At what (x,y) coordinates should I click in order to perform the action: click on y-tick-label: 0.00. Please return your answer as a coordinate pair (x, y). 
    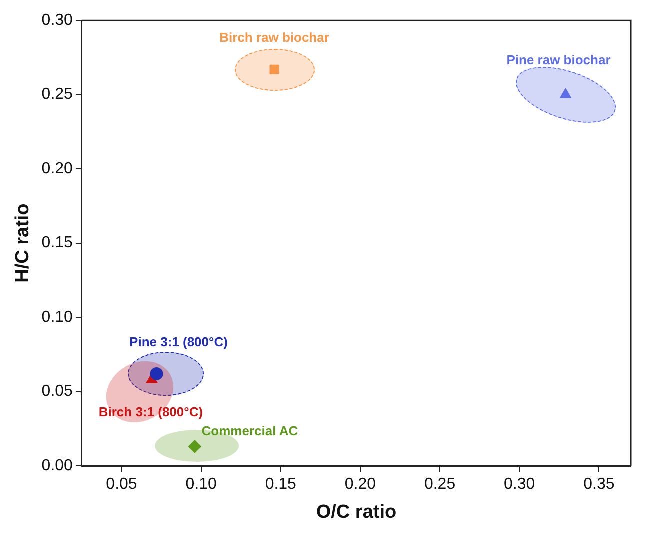
    Looking at the image, I should click on (58, 465).